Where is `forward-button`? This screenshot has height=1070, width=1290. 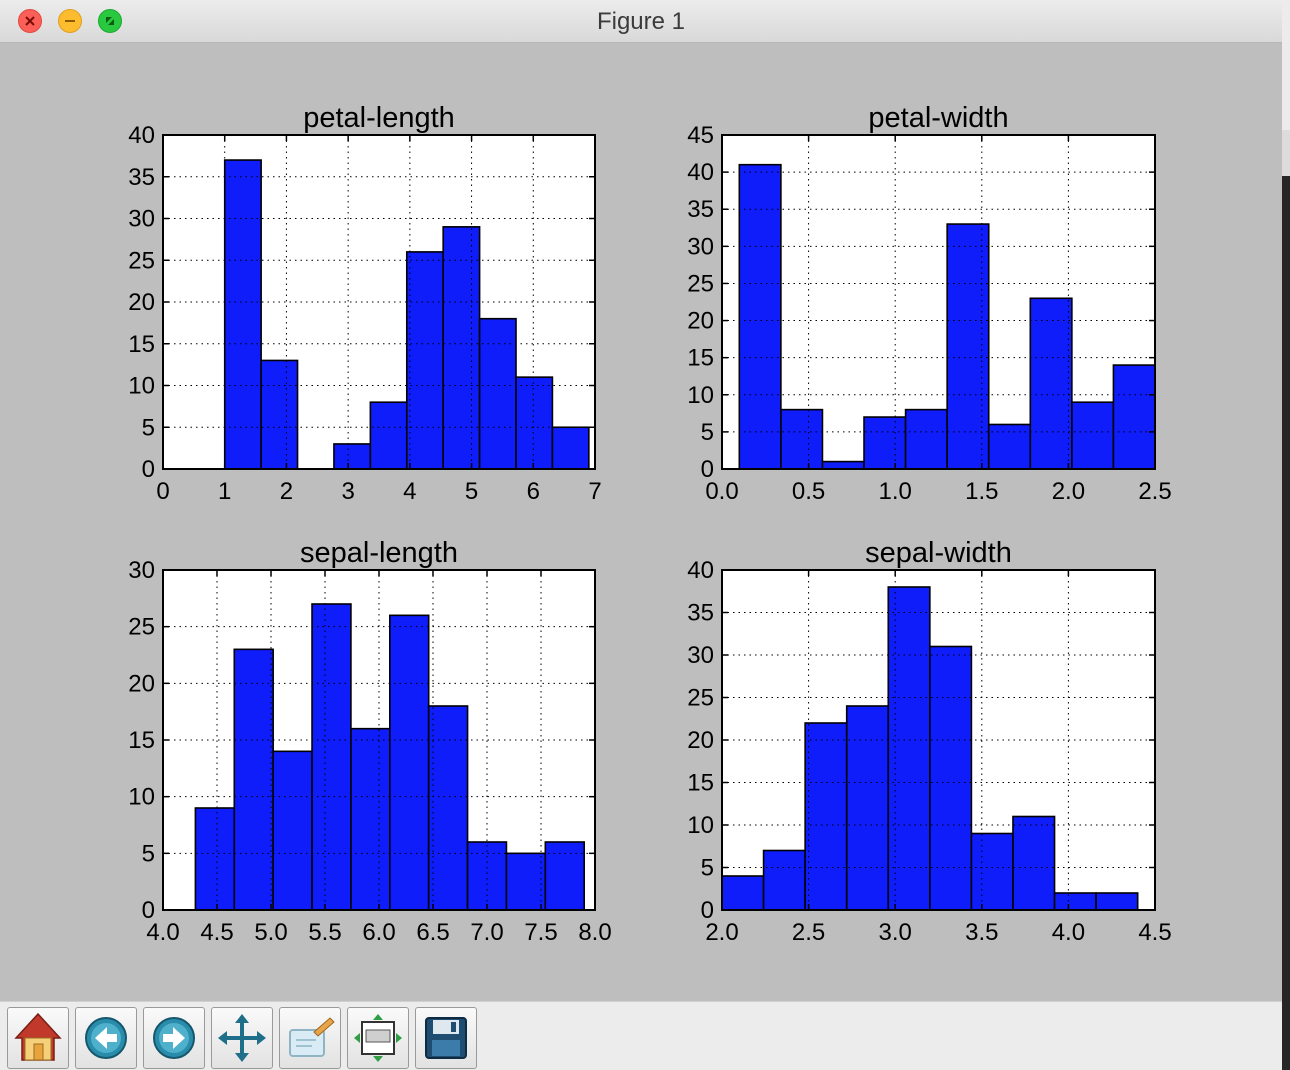 forward-button is located at coordinates (174, 1038).